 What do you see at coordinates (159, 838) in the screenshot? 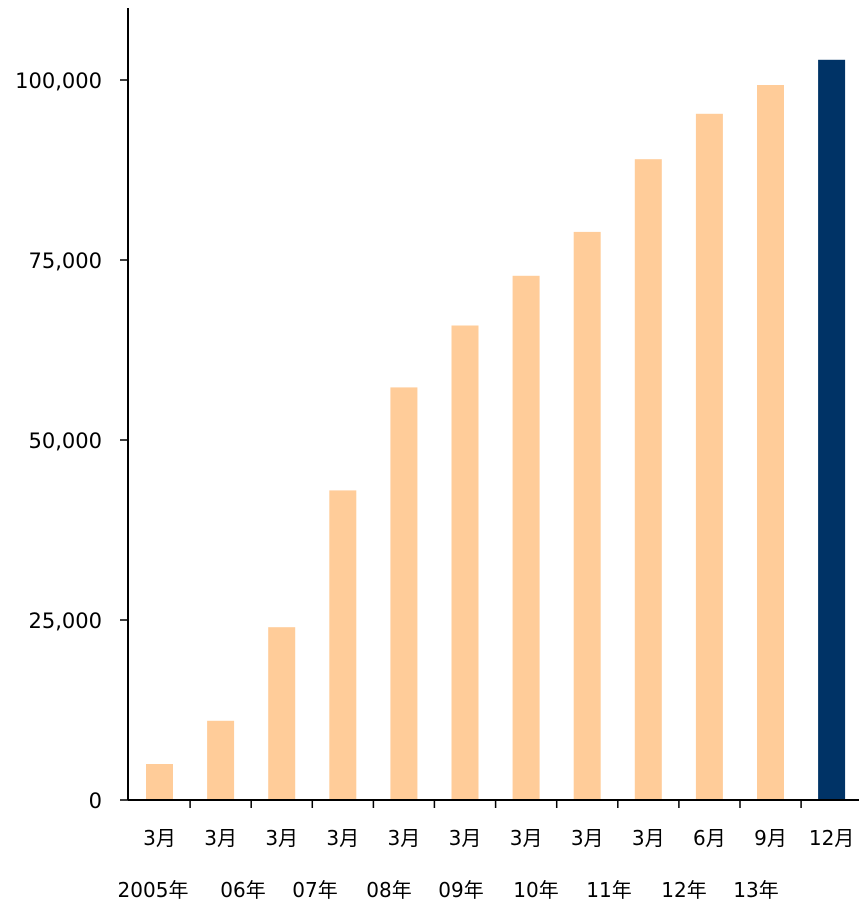
I see `x-tick-label-0: 3月` at bounding box center [159, 838].